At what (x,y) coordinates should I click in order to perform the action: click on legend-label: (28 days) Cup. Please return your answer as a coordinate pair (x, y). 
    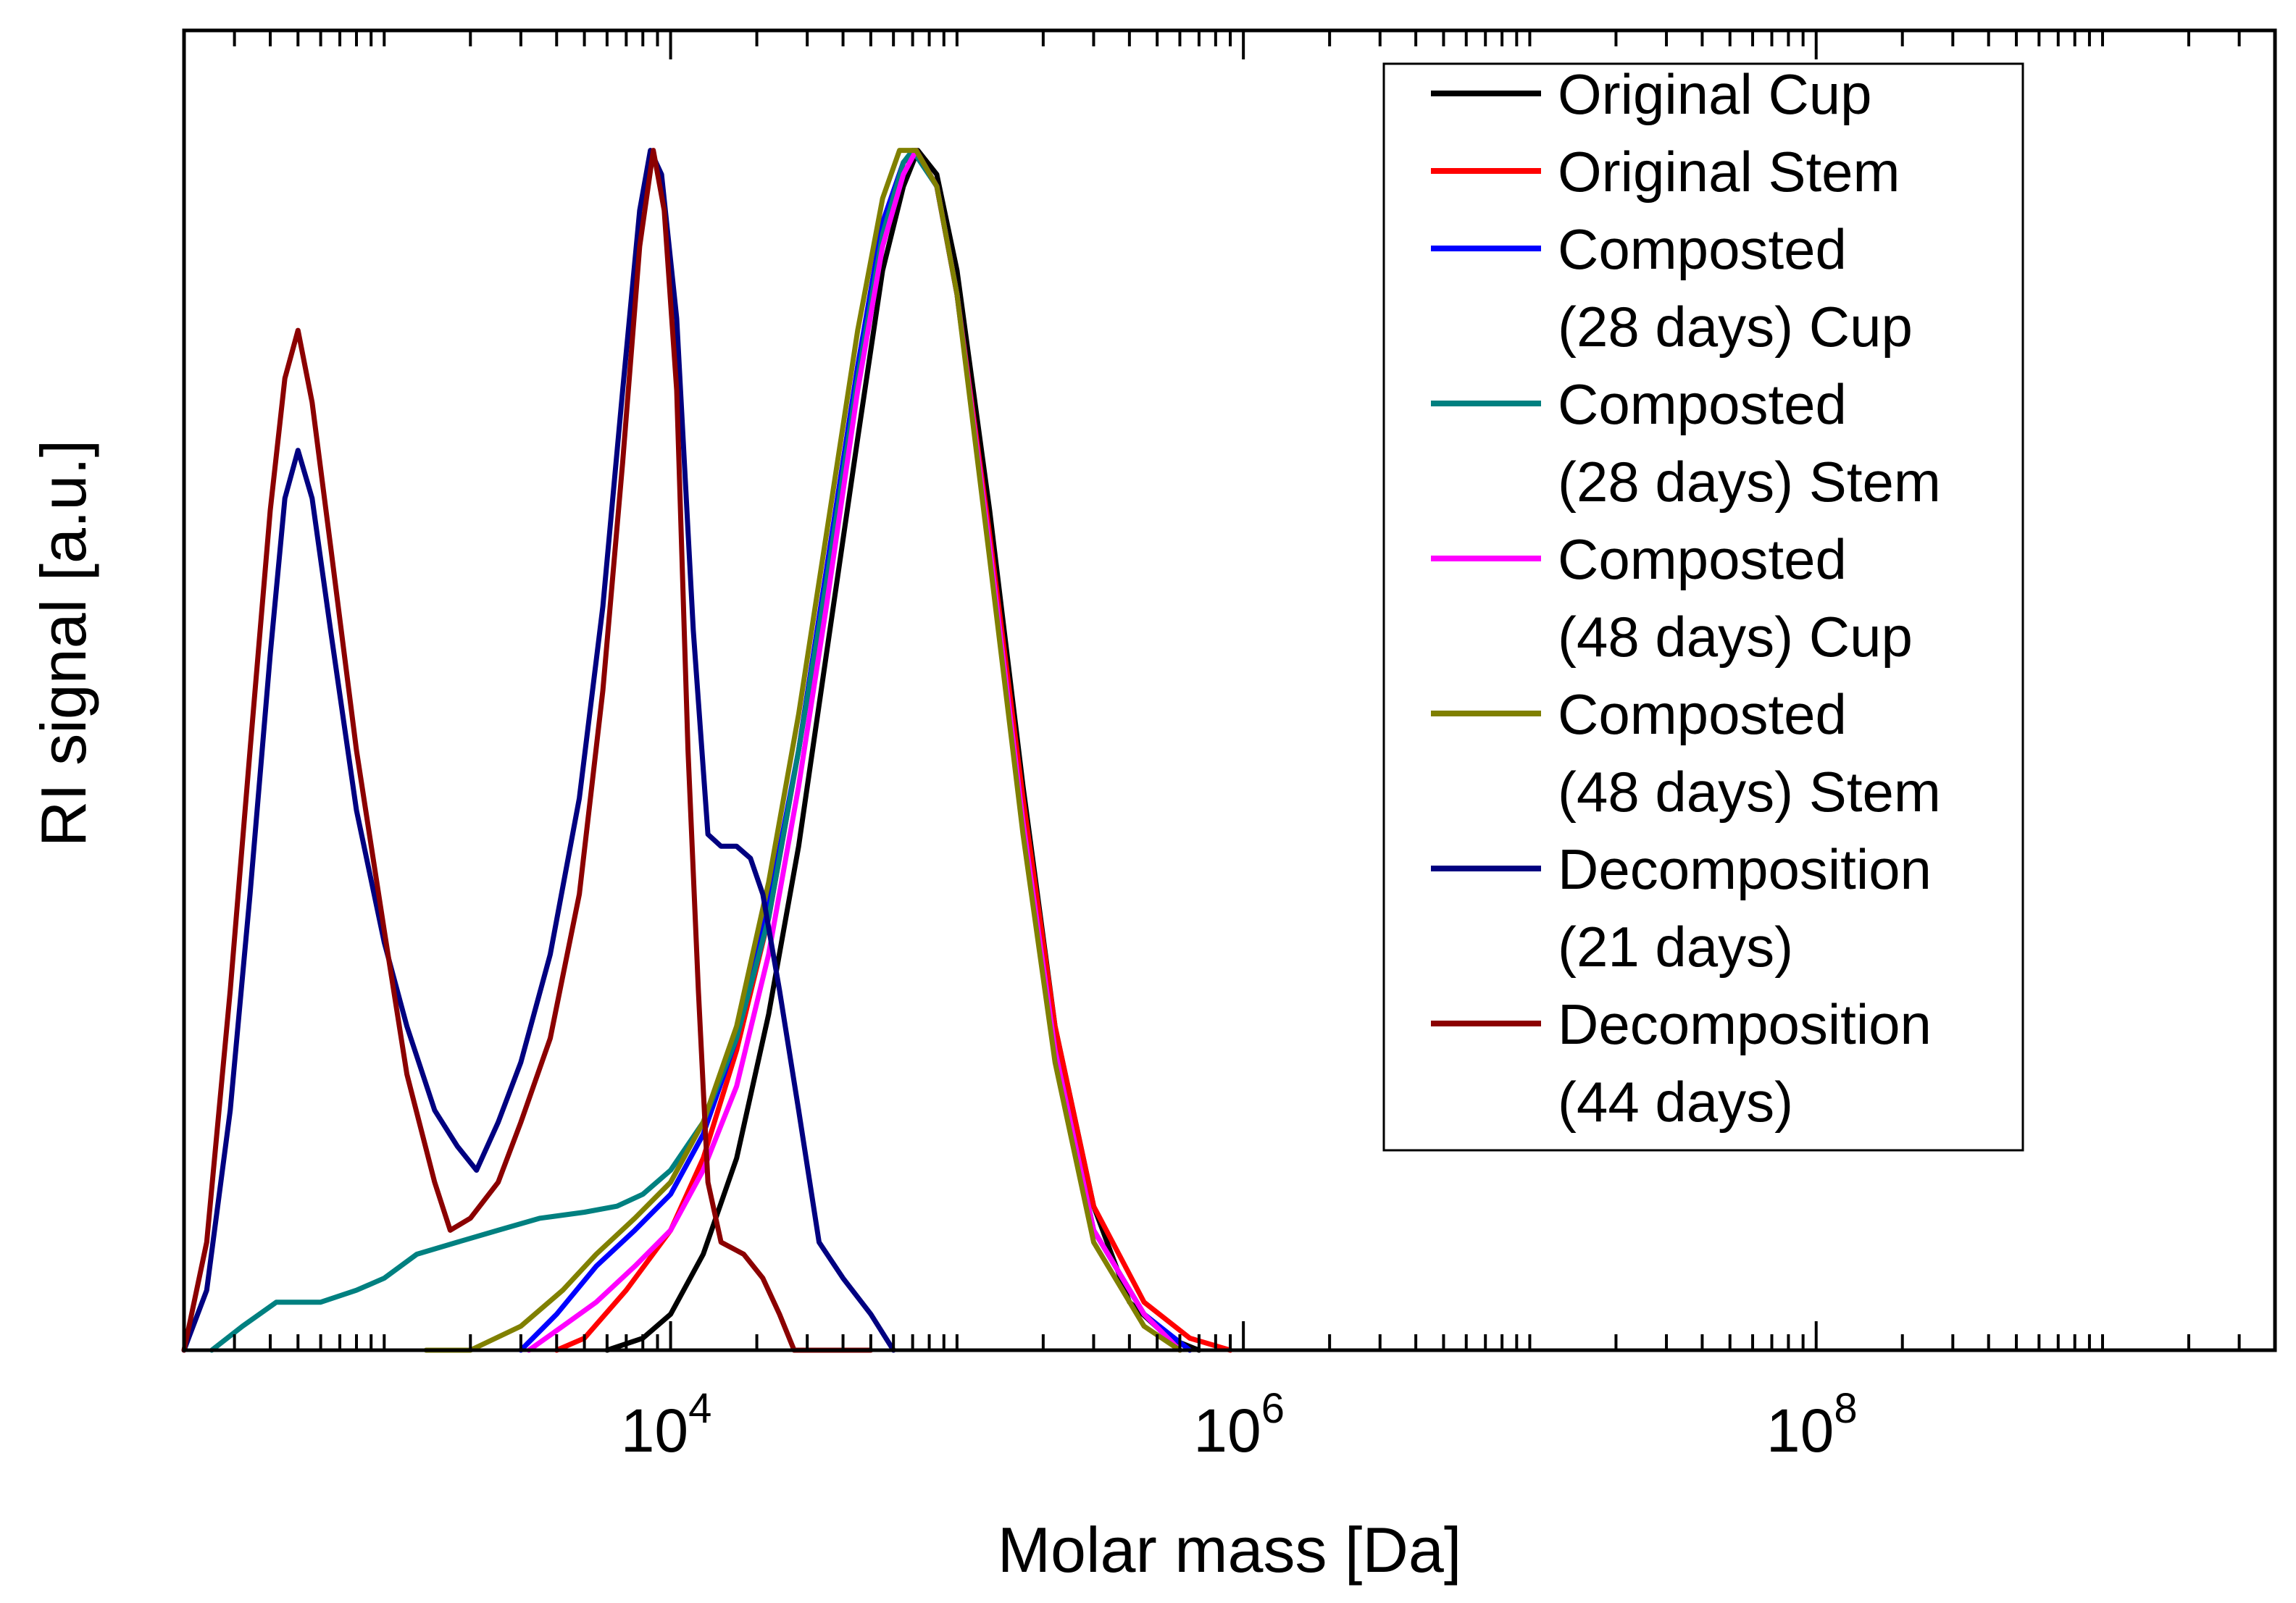
    Looking at the image, I should click on (1736, 327).